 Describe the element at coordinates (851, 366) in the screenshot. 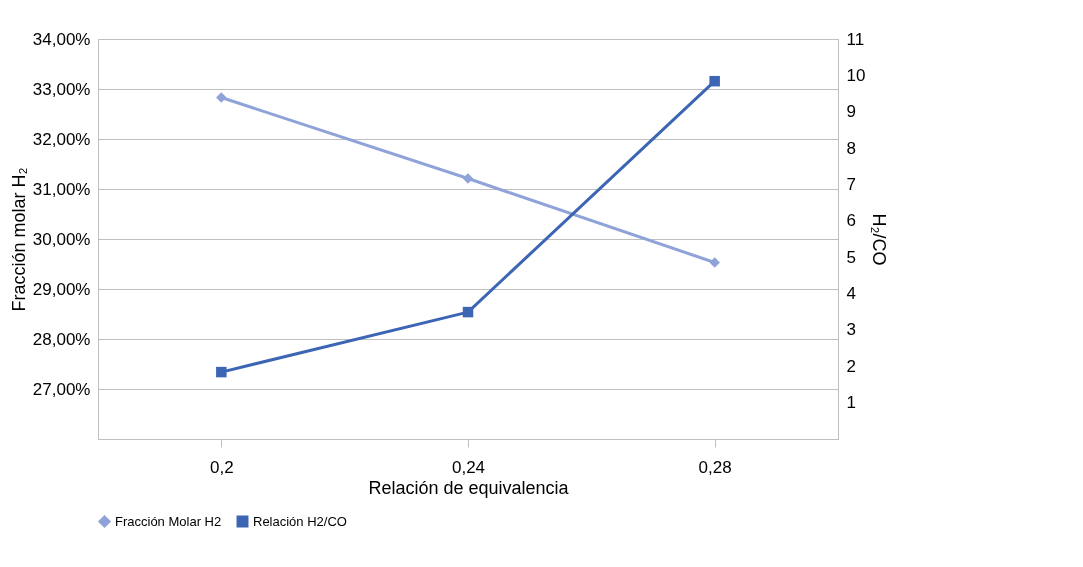

I see `y2-tick-label: 2` at that location.